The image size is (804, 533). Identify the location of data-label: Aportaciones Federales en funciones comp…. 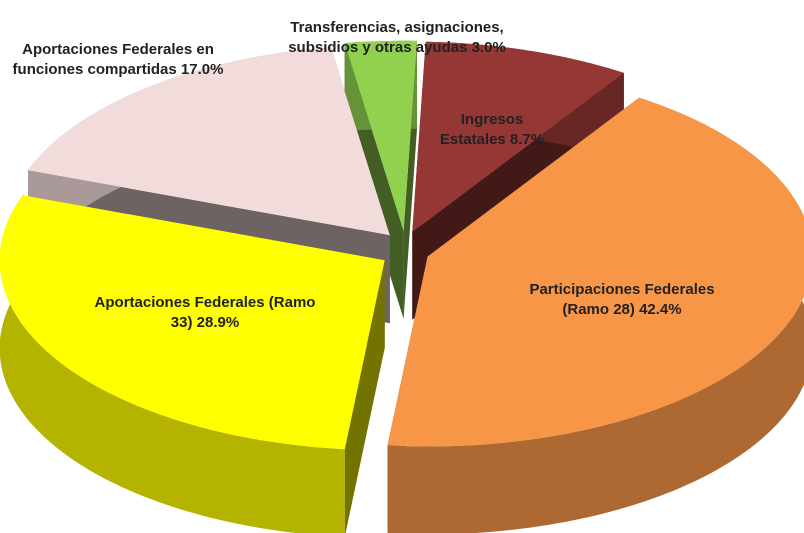
(118, 60).